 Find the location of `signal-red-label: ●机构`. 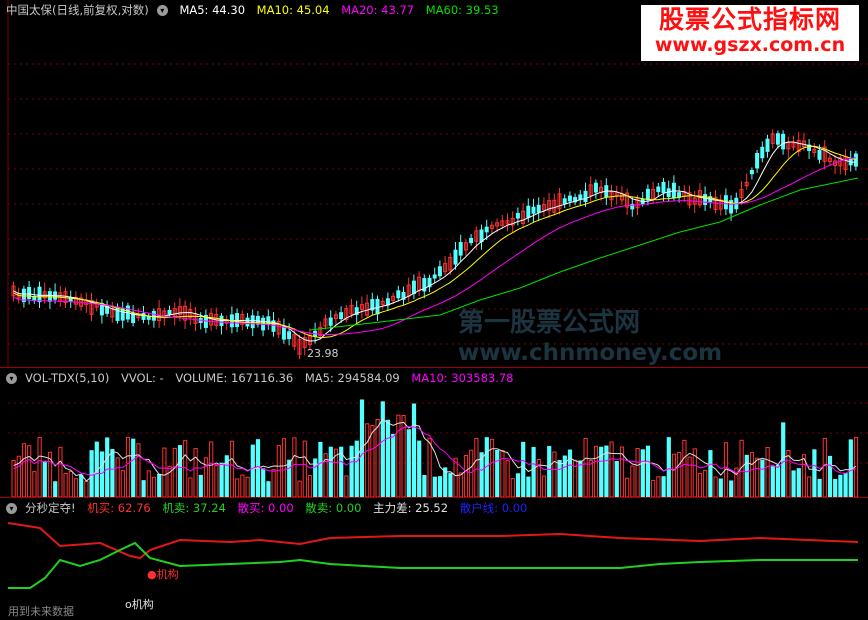

signal-red-label: ●机构 is located at coordinates (163, 574).